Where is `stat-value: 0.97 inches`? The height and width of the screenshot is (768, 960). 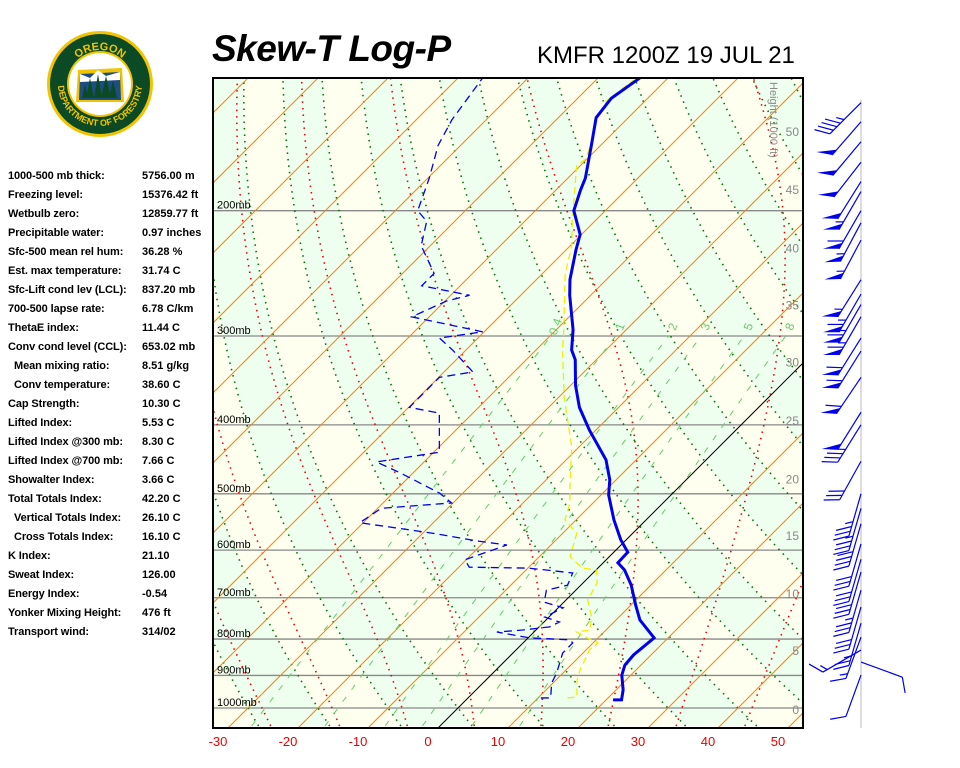
stat-value: 0.97 inches is located at coordinates (172, 233).